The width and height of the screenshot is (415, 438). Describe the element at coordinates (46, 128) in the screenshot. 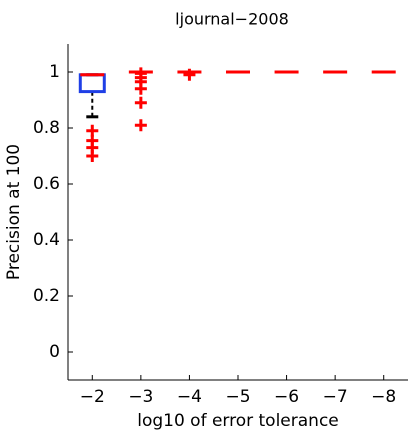

I see `y-tick-label: 0.8` at that location.